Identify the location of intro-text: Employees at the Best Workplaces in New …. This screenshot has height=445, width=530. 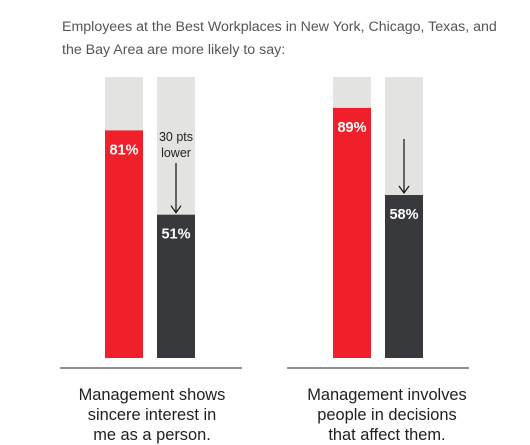
(279, 38).